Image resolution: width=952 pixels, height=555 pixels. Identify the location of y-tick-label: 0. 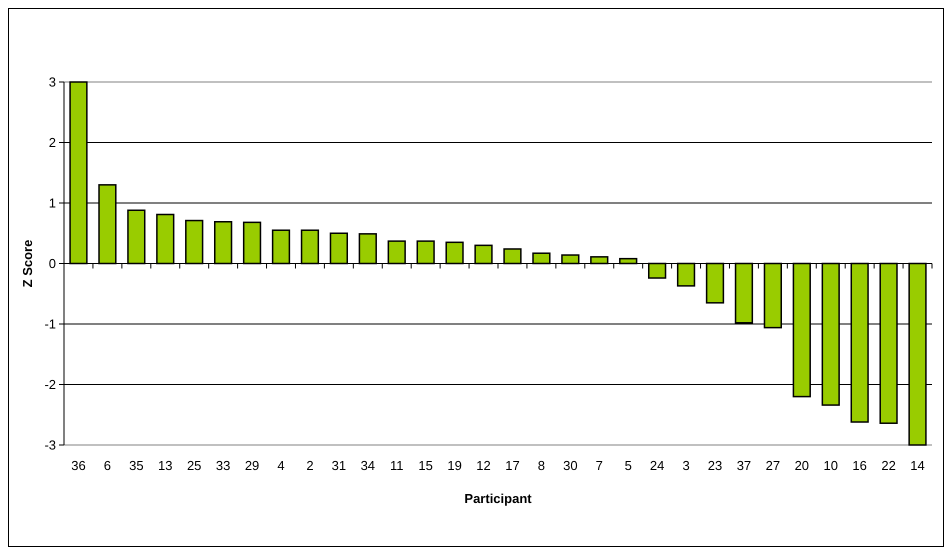
(52, 264).